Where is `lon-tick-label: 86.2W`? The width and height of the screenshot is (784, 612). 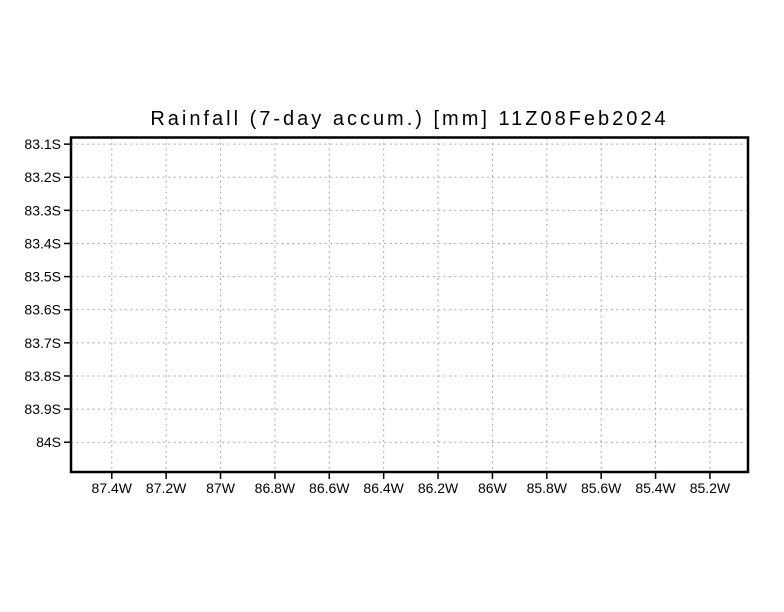
lon-tick-label: 86.2W is located at coordinates (438, 488).